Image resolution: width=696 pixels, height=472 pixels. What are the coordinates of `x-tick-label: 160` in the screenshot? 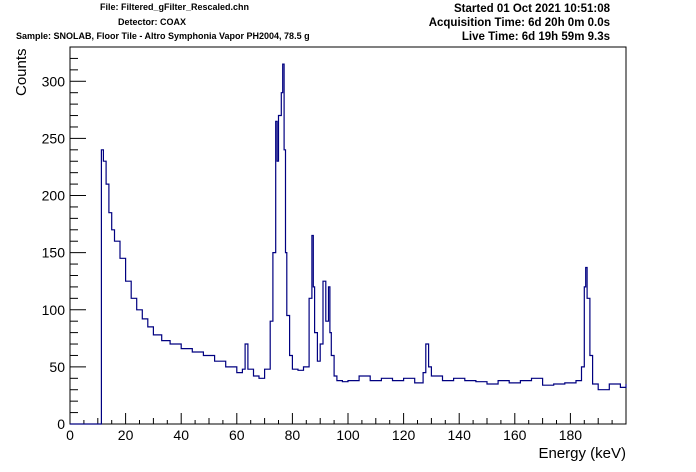 It's located at (515, 435).